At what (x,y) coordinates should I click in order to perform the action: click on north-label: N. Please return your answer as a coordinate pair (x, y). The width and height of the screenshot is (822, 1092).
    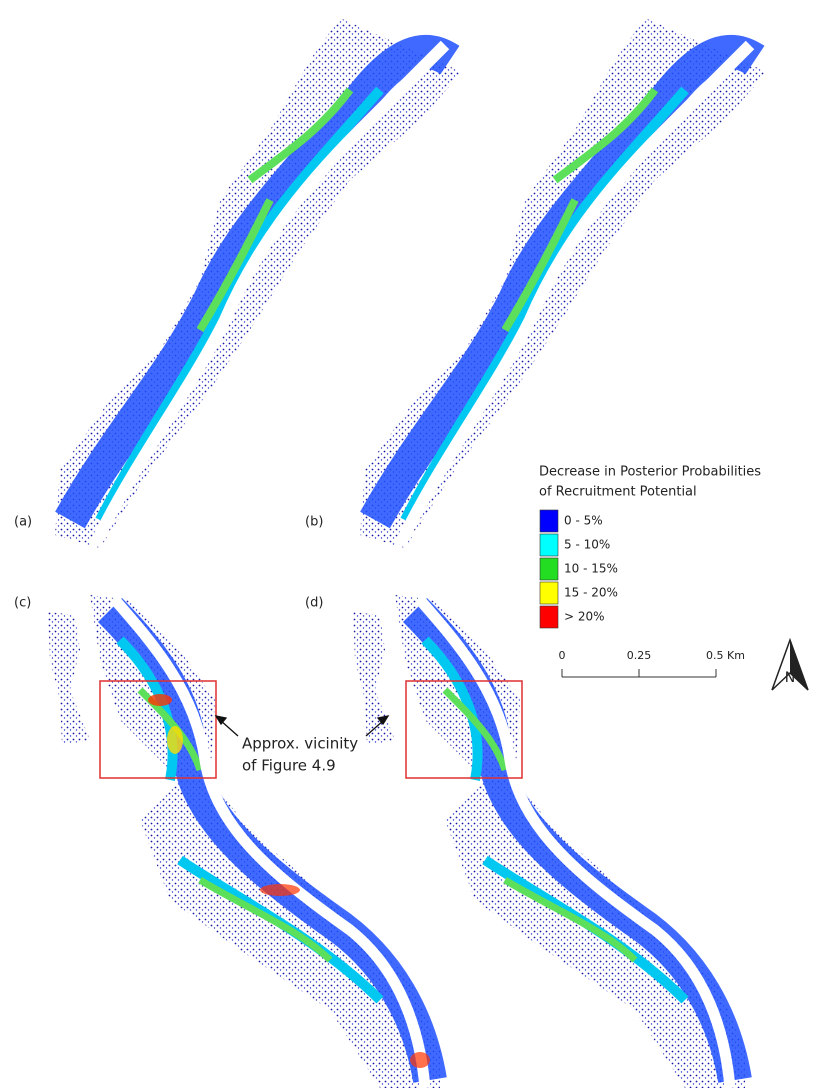
    Looking at the image, I should click on (790, 678).